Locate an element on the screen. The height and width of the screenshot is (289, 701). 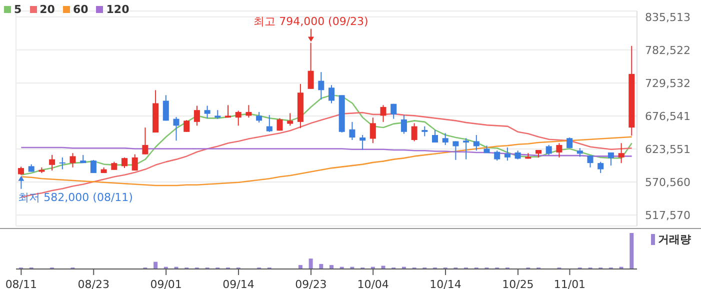
legend-label: 60 is located at coordinates (80, 9).